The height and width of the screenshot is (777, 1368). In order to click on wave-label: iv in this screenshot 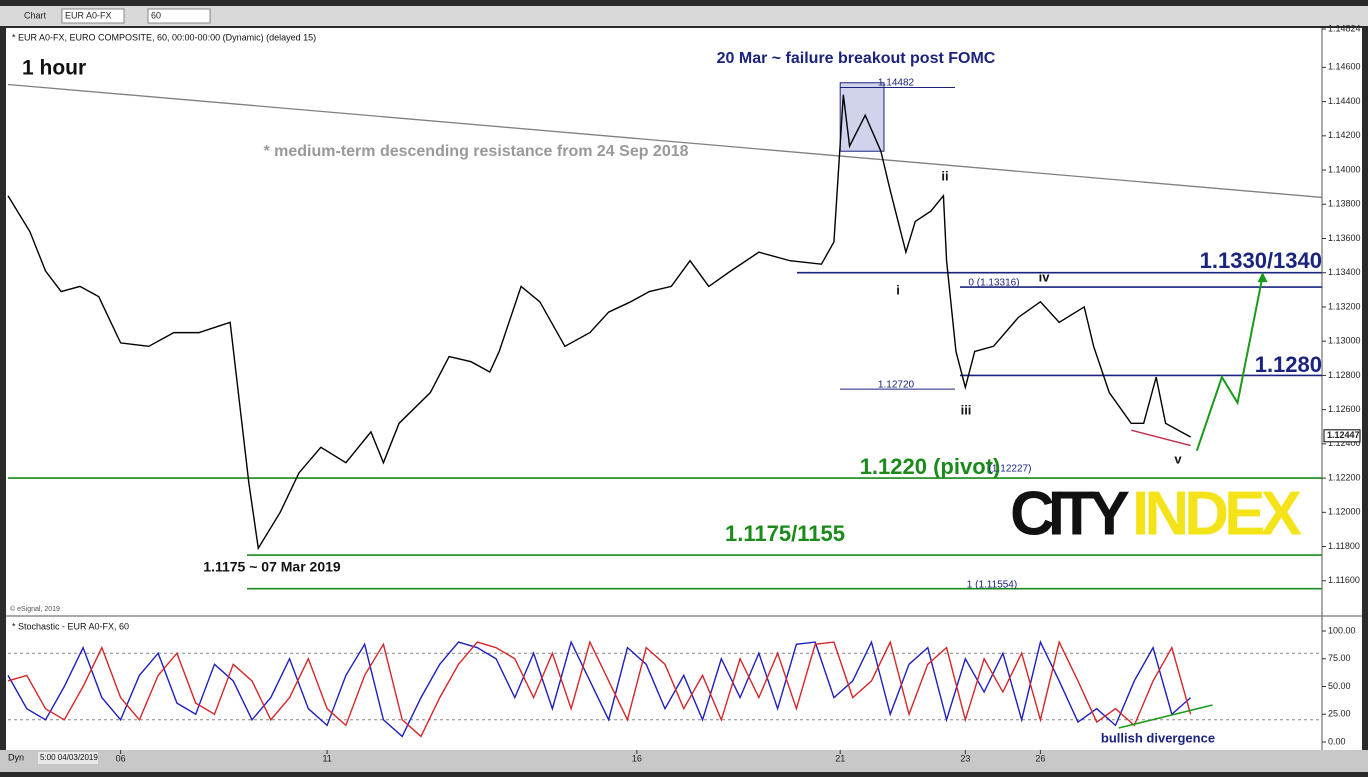, I will do `click(1045, 276)`.